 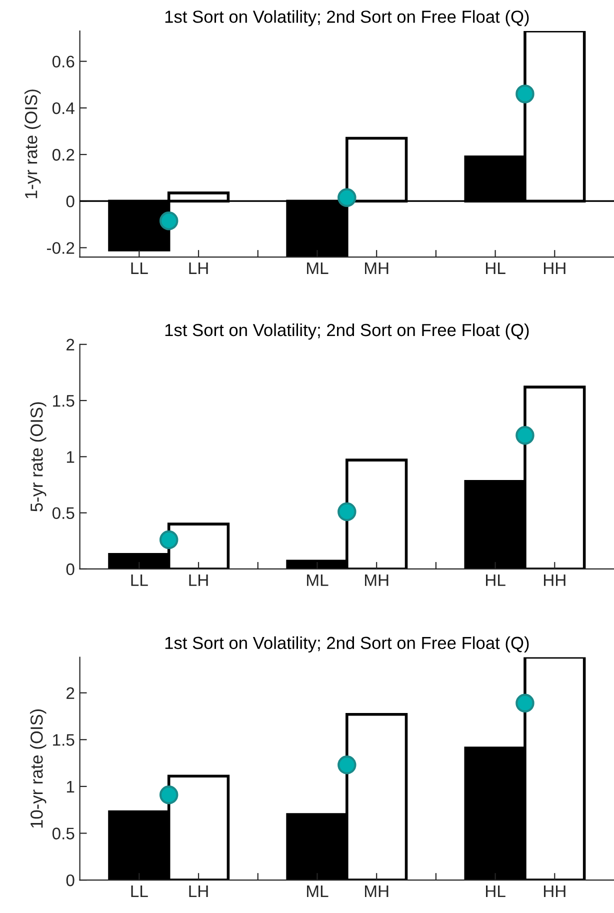 I want to click on y-tick-label: 0.4, so click(x=63, y=108).